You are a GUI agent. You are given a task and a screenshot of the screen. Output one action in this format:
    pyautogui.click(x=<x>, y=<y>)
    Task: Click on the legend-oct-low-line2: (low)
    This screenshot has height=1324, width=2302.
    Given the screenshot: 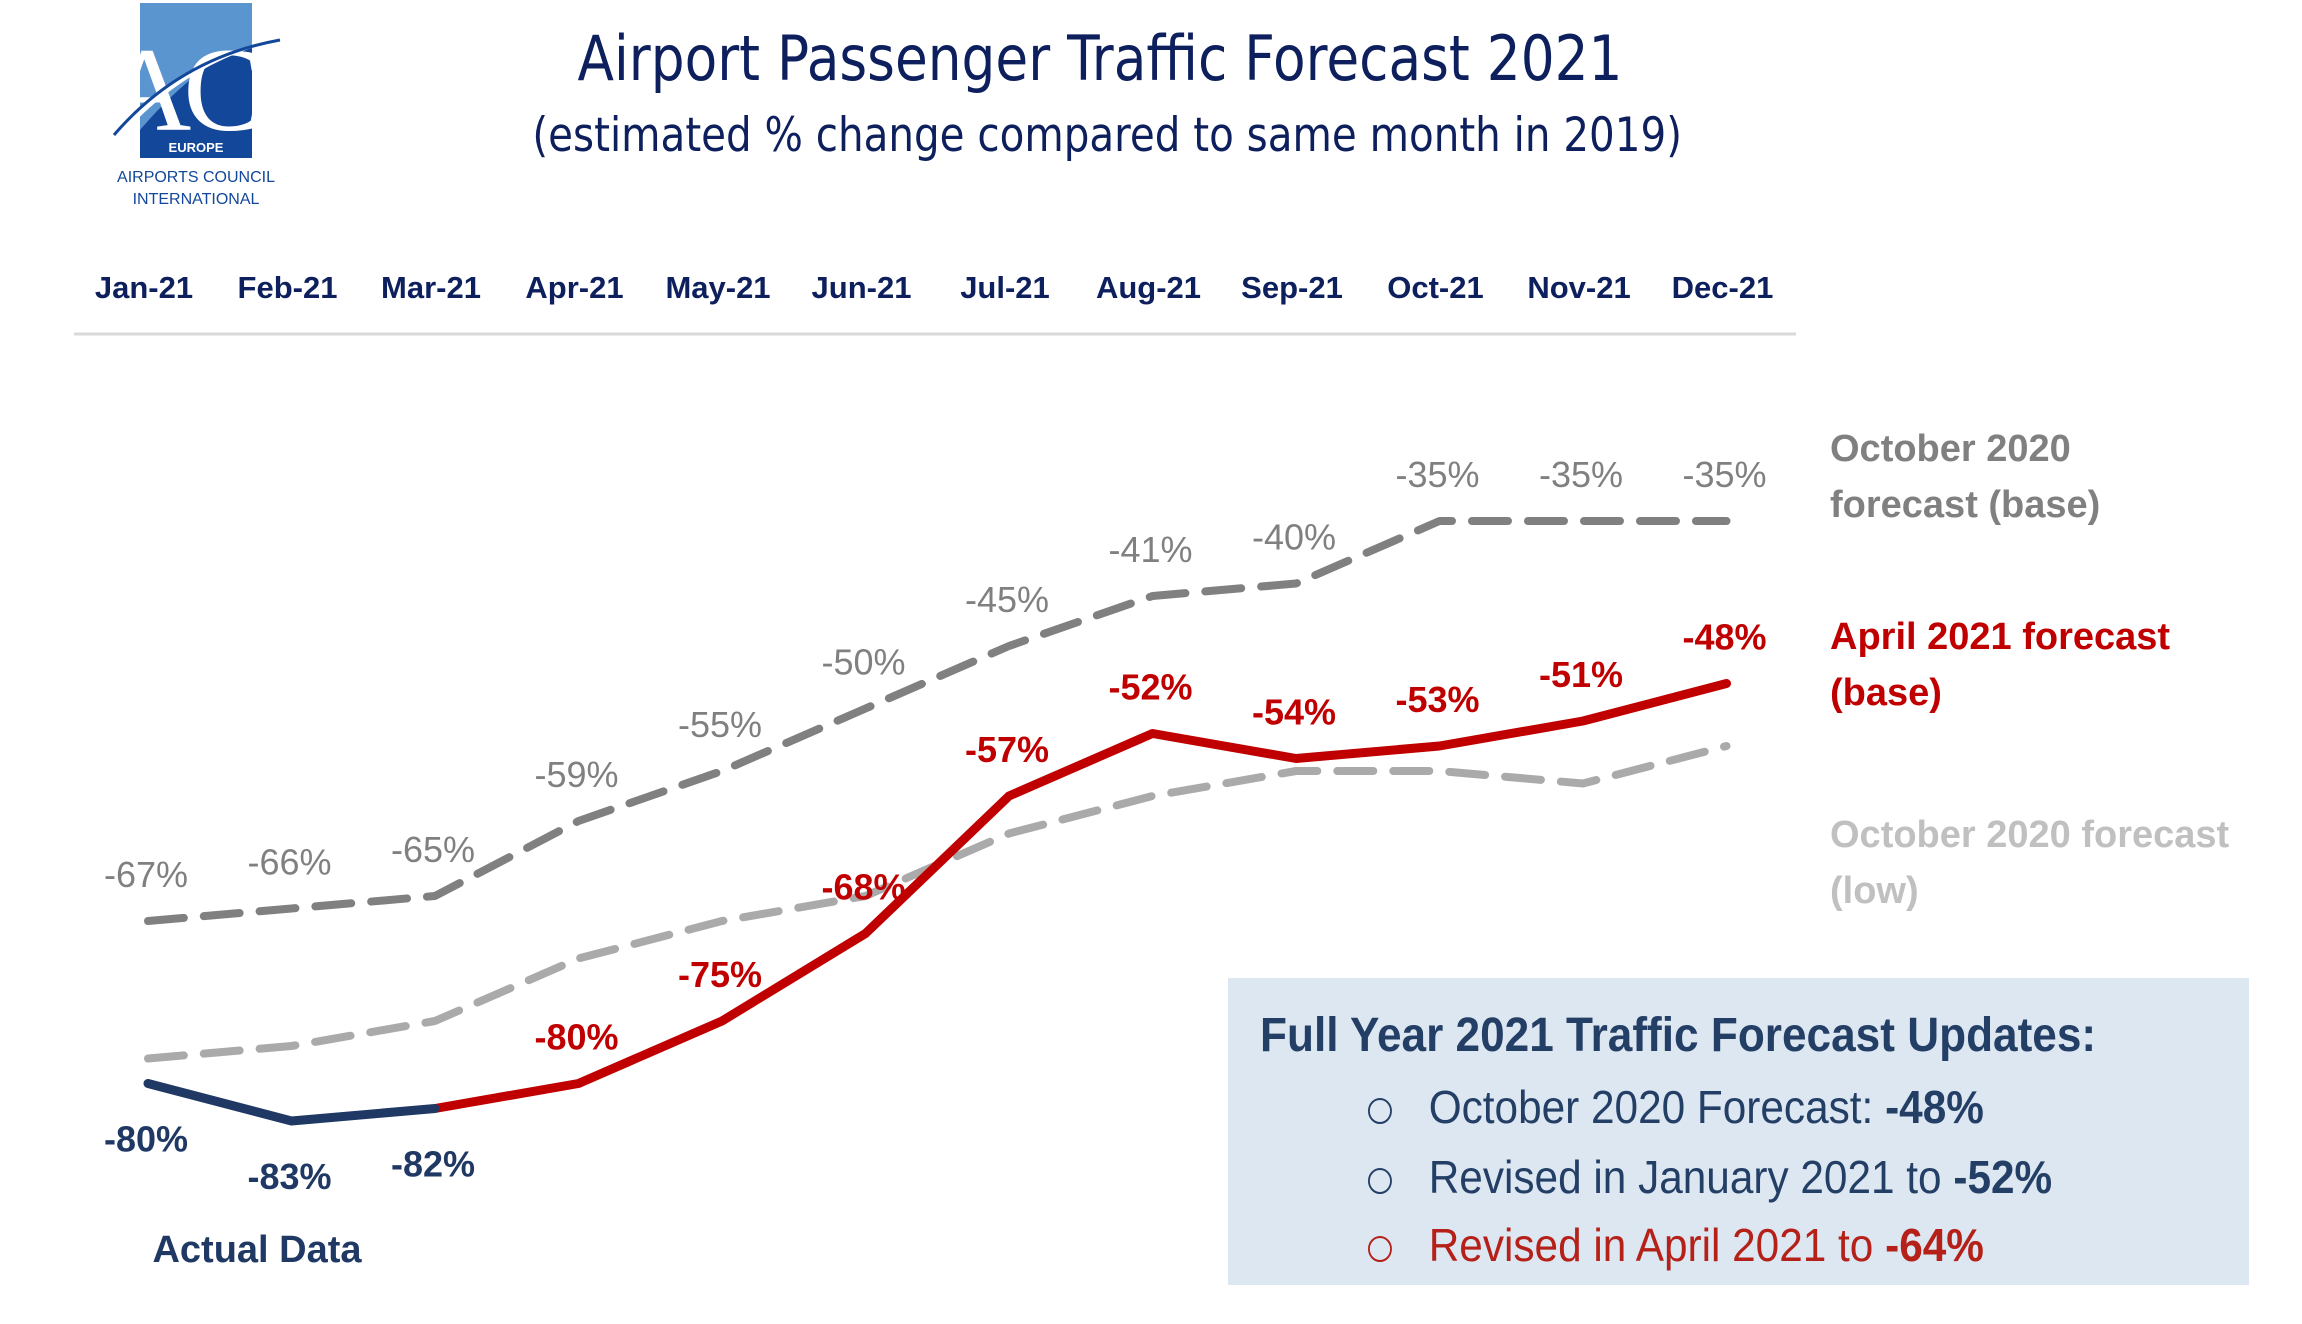 What is the action you would take?
    pyautogui.click(x=1874, y=891)
    